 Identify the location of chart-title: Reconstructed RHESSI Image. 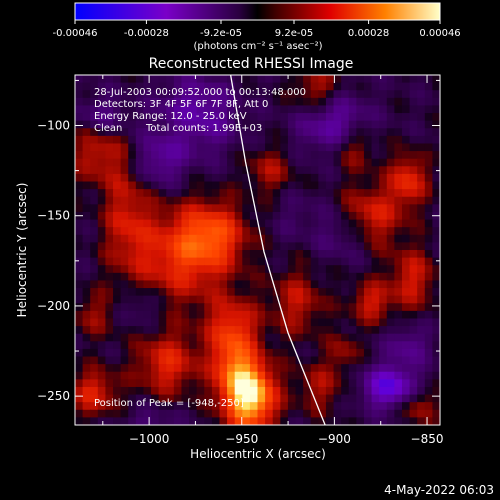
(251, 64).